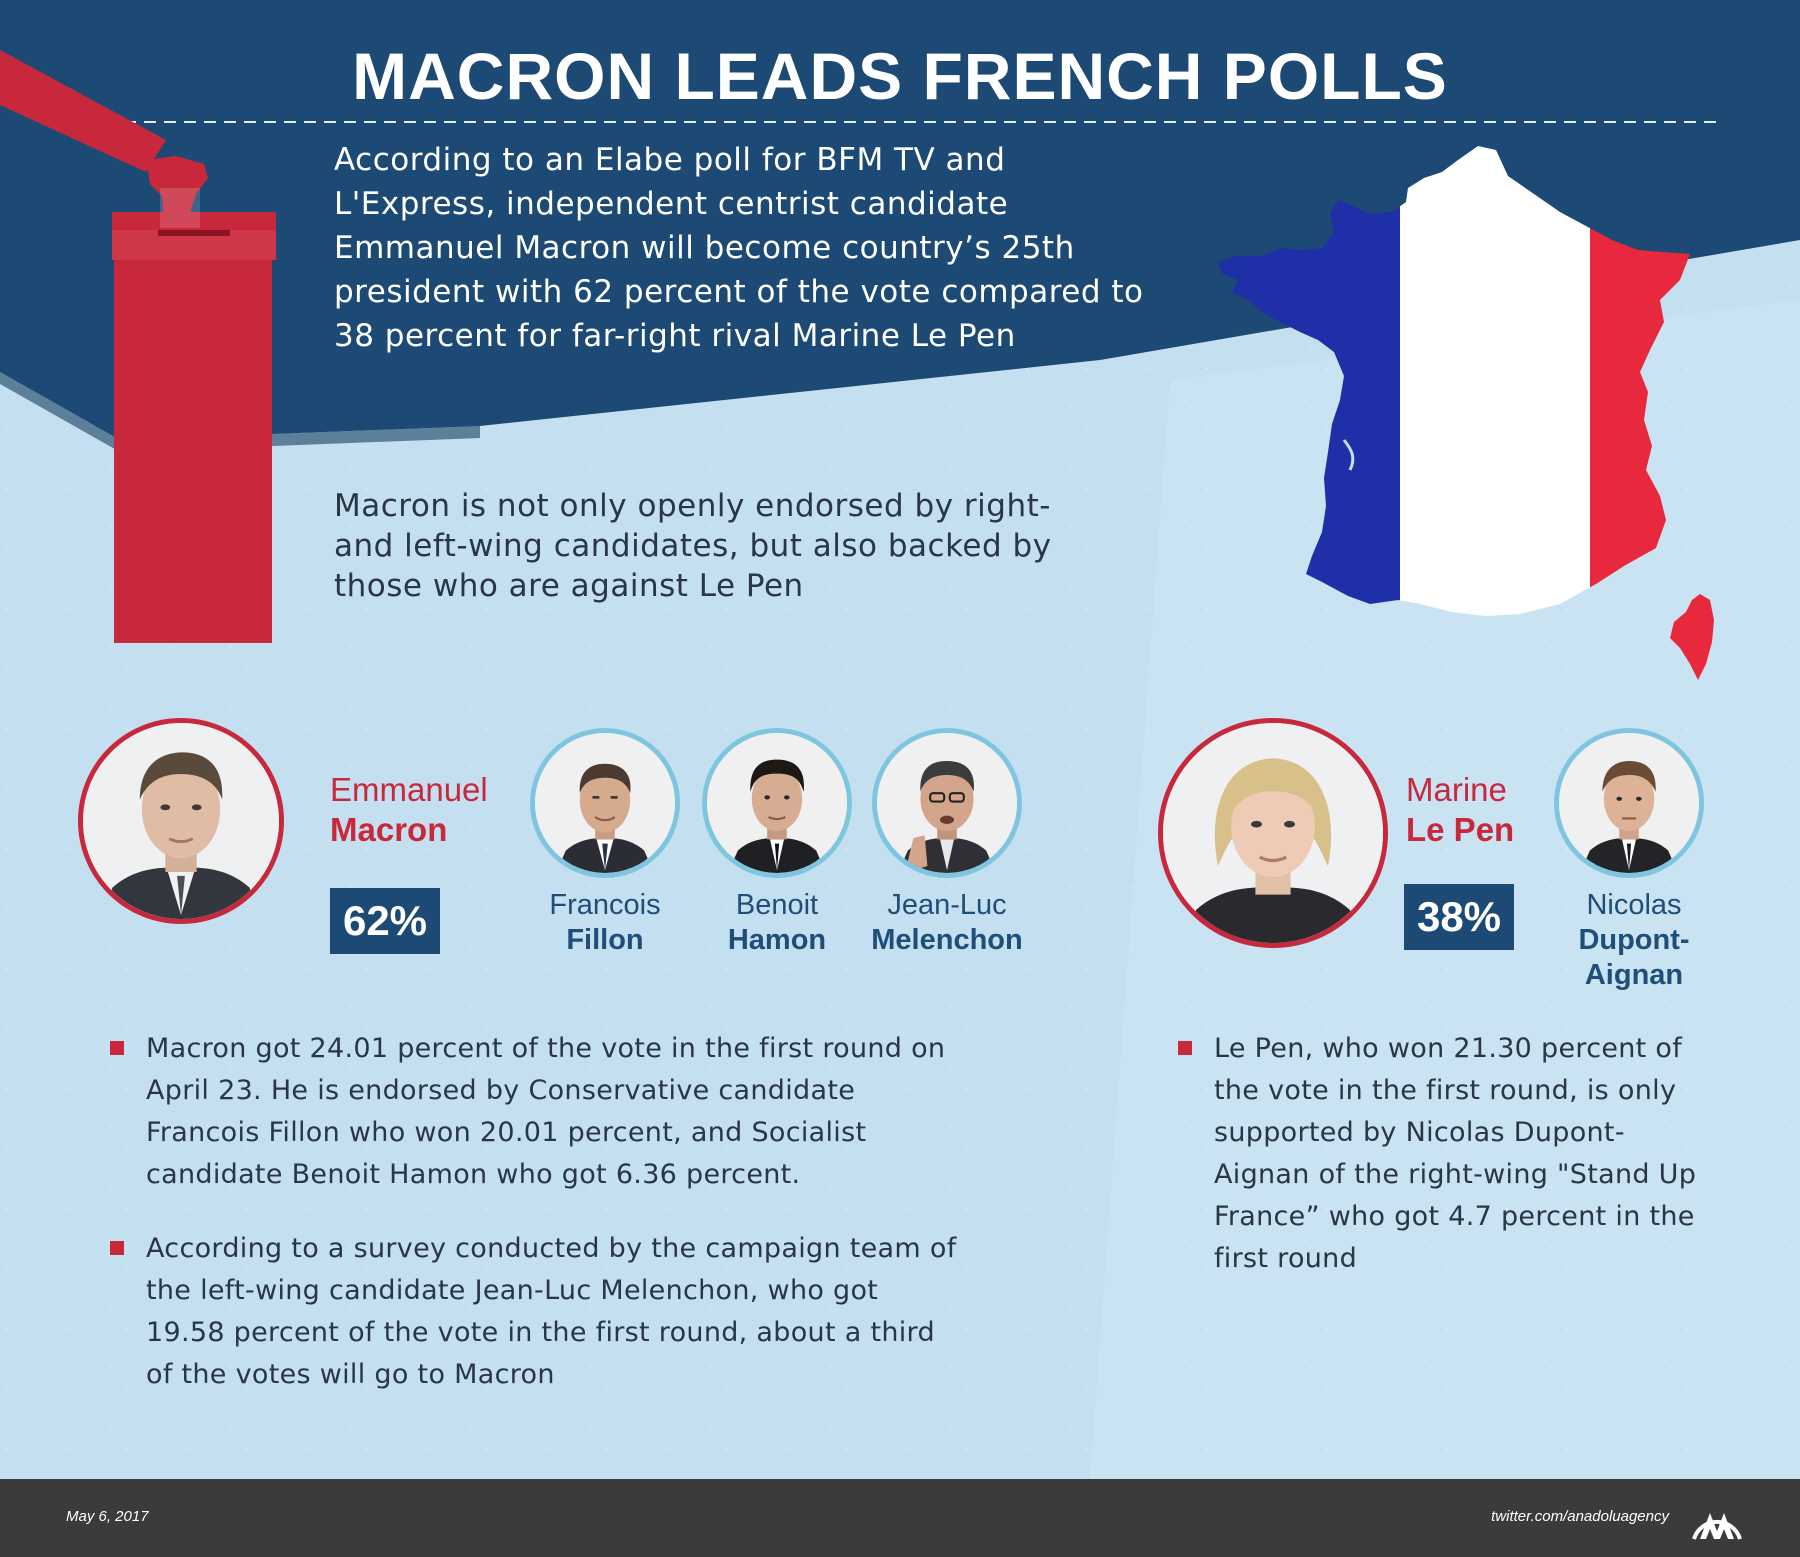  I want to click on footer: May 6, 2017 twitter.com/anadoluagency, so click(900, 1518).